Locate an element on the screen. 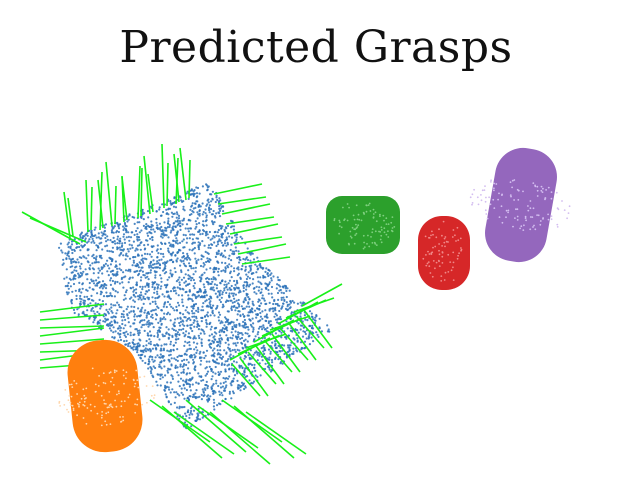  orange-cylinder is located at coordinates (107, 396).